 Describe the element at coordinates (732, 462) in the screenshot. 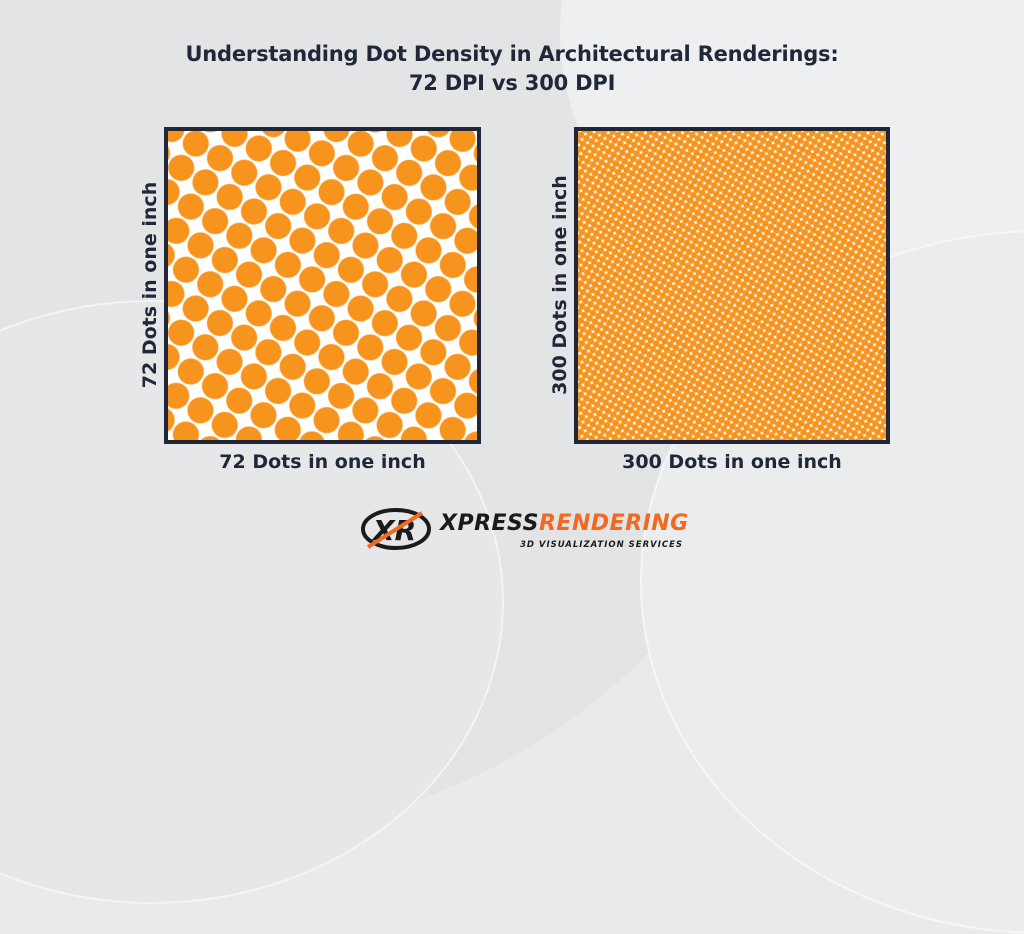

I see `x-label-300dpi: 300 Dots in one inch` at that location.